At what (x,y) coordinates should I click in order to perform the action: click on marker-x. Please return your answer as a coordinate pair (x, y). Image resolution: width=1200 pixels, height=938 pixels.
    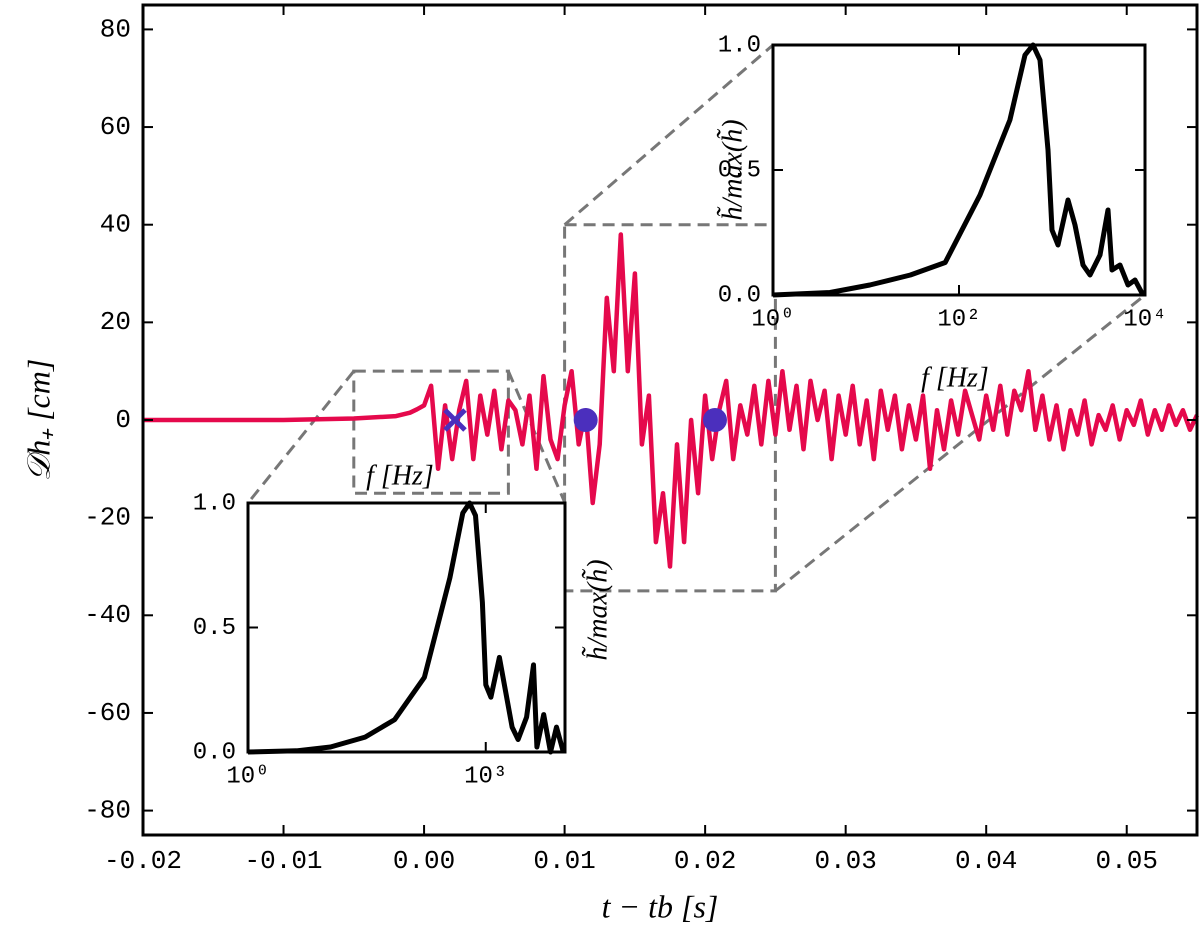
    Looking at the image, I should click on (455, 420).